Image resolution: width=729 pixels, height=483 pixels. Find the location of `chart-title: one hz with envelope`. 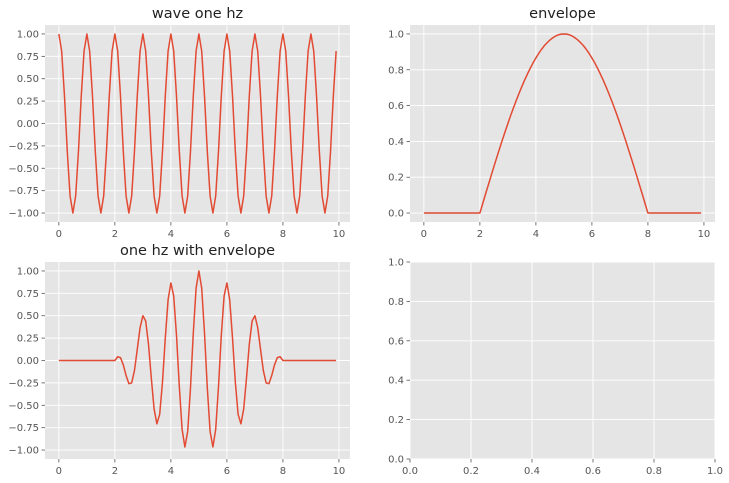

chart-title: one hz with envelope is located at coordinates (197, 251).